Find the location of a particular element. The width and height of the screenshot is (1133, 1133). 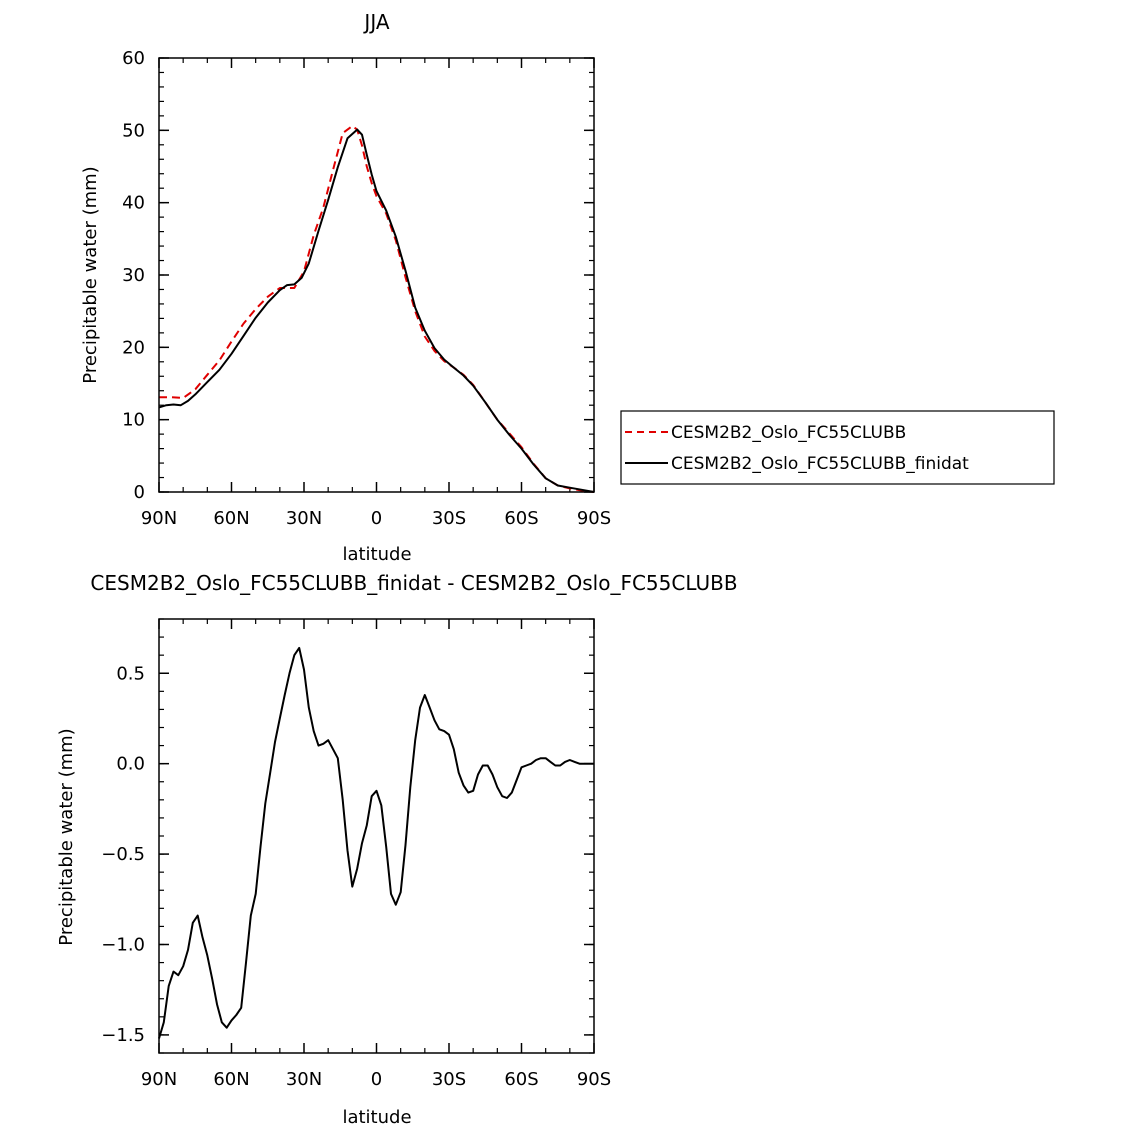

top-ytick-label: 20 is located at coordinates (133, 347).